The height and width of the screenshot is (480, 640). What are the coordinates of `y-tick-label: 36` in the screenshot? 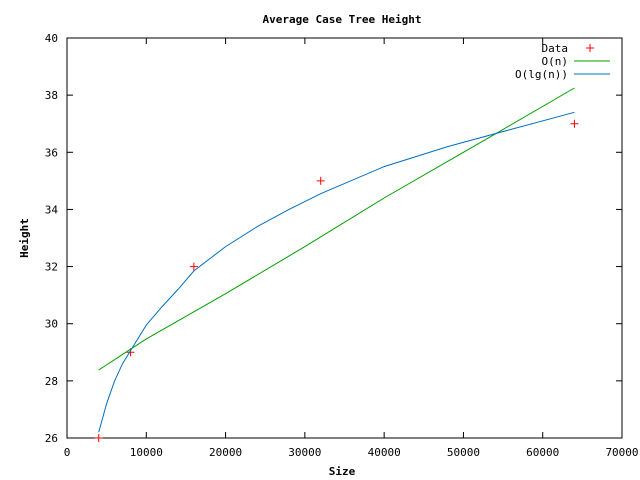 It's located at (51, 152).